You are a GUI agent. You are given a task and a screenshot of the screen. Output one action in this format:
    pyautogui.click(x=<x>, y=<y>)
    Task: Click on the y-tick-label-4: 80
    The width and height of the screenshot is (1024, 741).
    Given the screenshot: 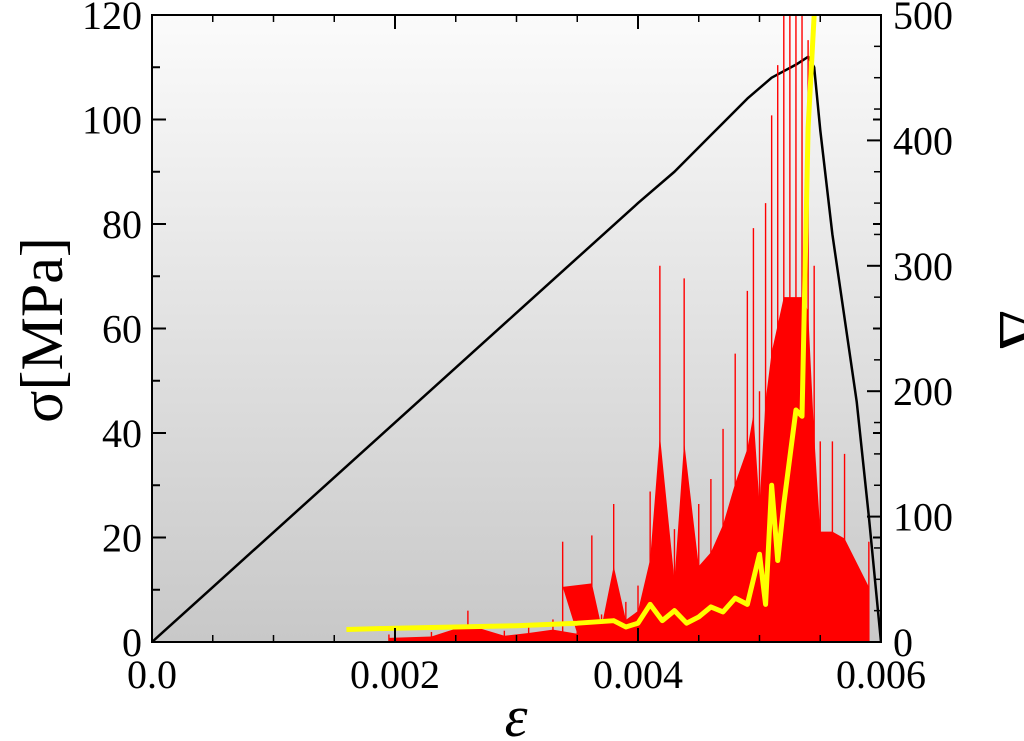 What is the action you would take?
    pyautogui.click(x=122, y=224)
    